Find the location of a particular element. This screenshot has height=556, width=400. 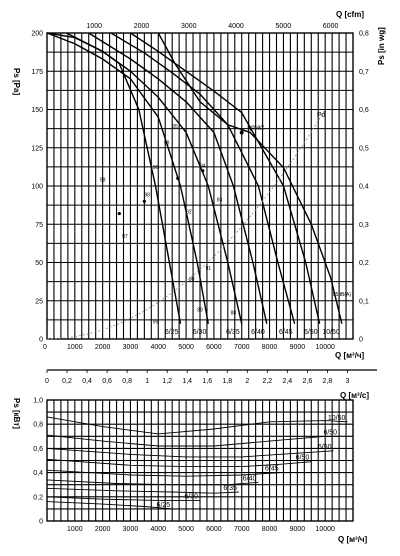

efficiency-label: 88 is located at coordinates (234, 314).